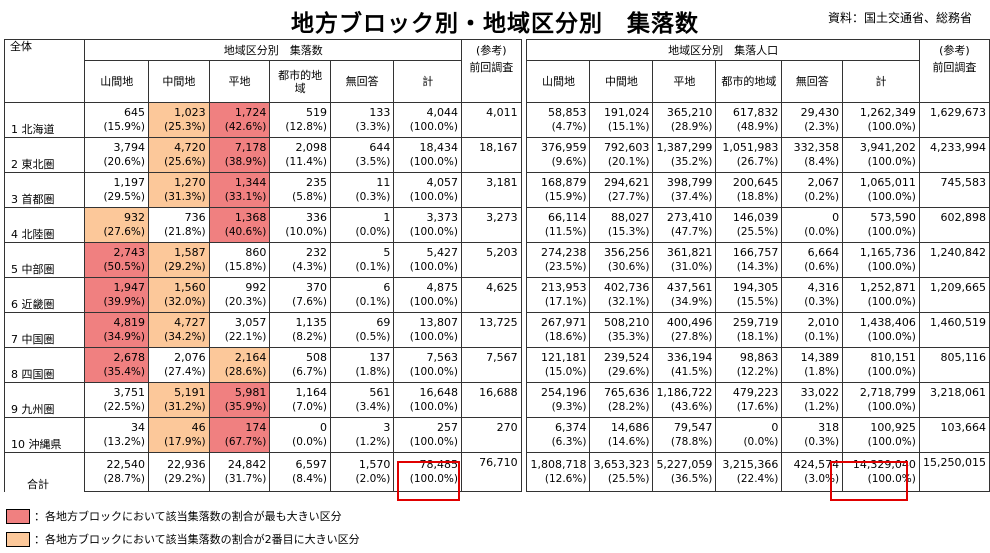  What do you see at coordinates (491, 472) in the screenshot?
I see `prev-count-cell: 76,710` at bounding box center [491, 472].